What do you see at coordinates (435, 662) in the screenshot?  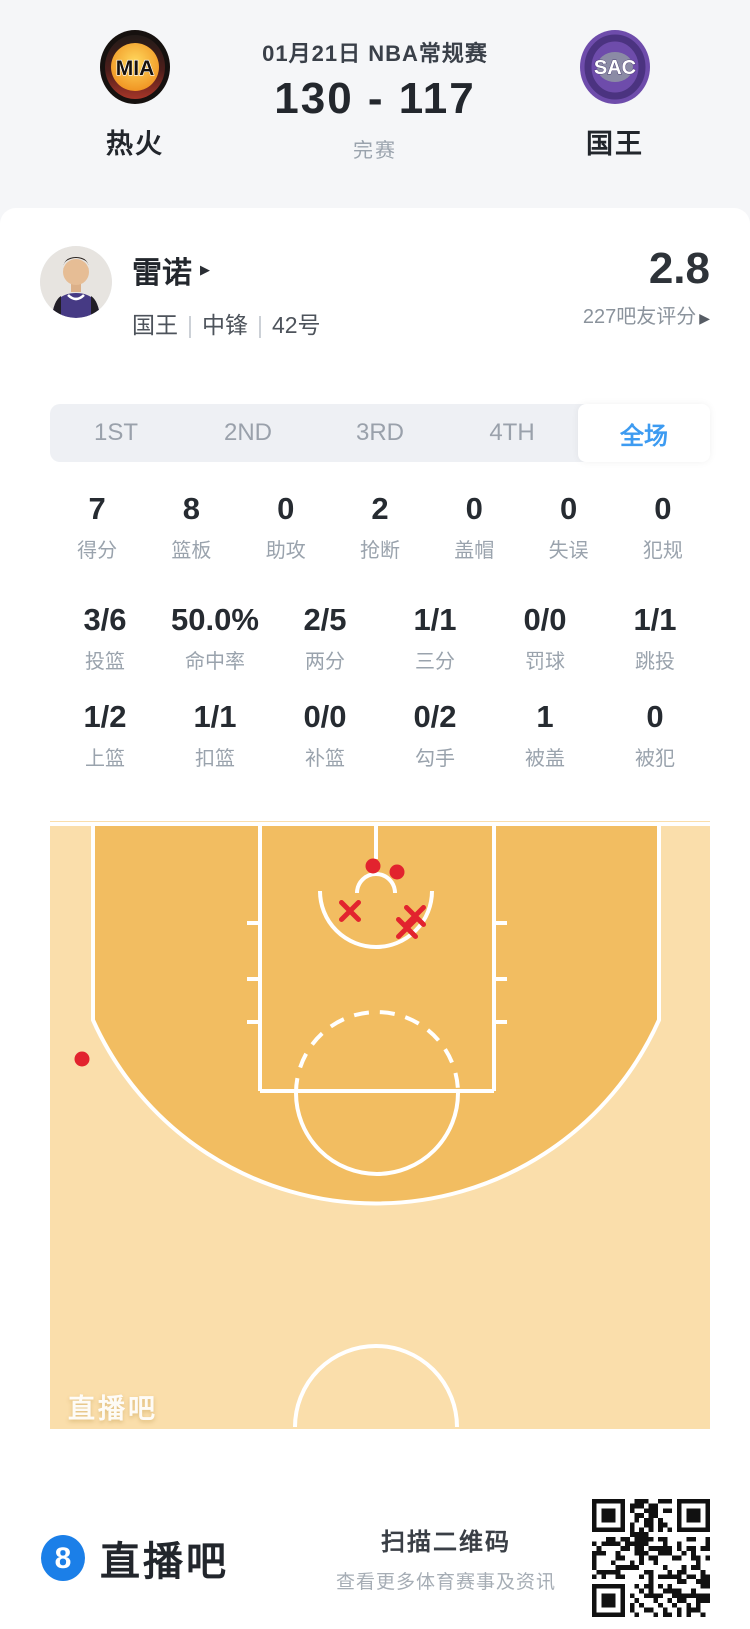 I see `stat-label: 三分` at bounding box center [435, 662].